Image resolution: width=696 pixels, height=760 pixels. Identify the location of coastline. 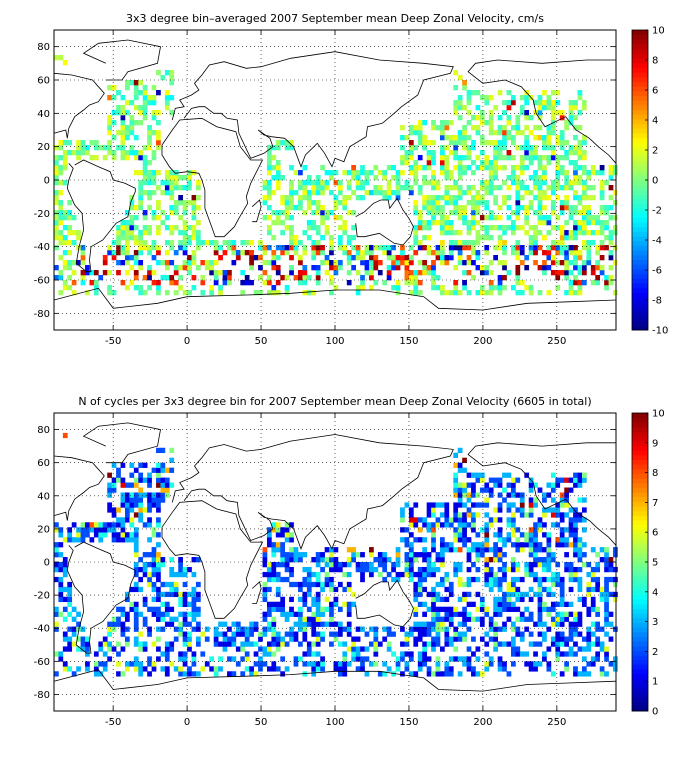
(542, 111).